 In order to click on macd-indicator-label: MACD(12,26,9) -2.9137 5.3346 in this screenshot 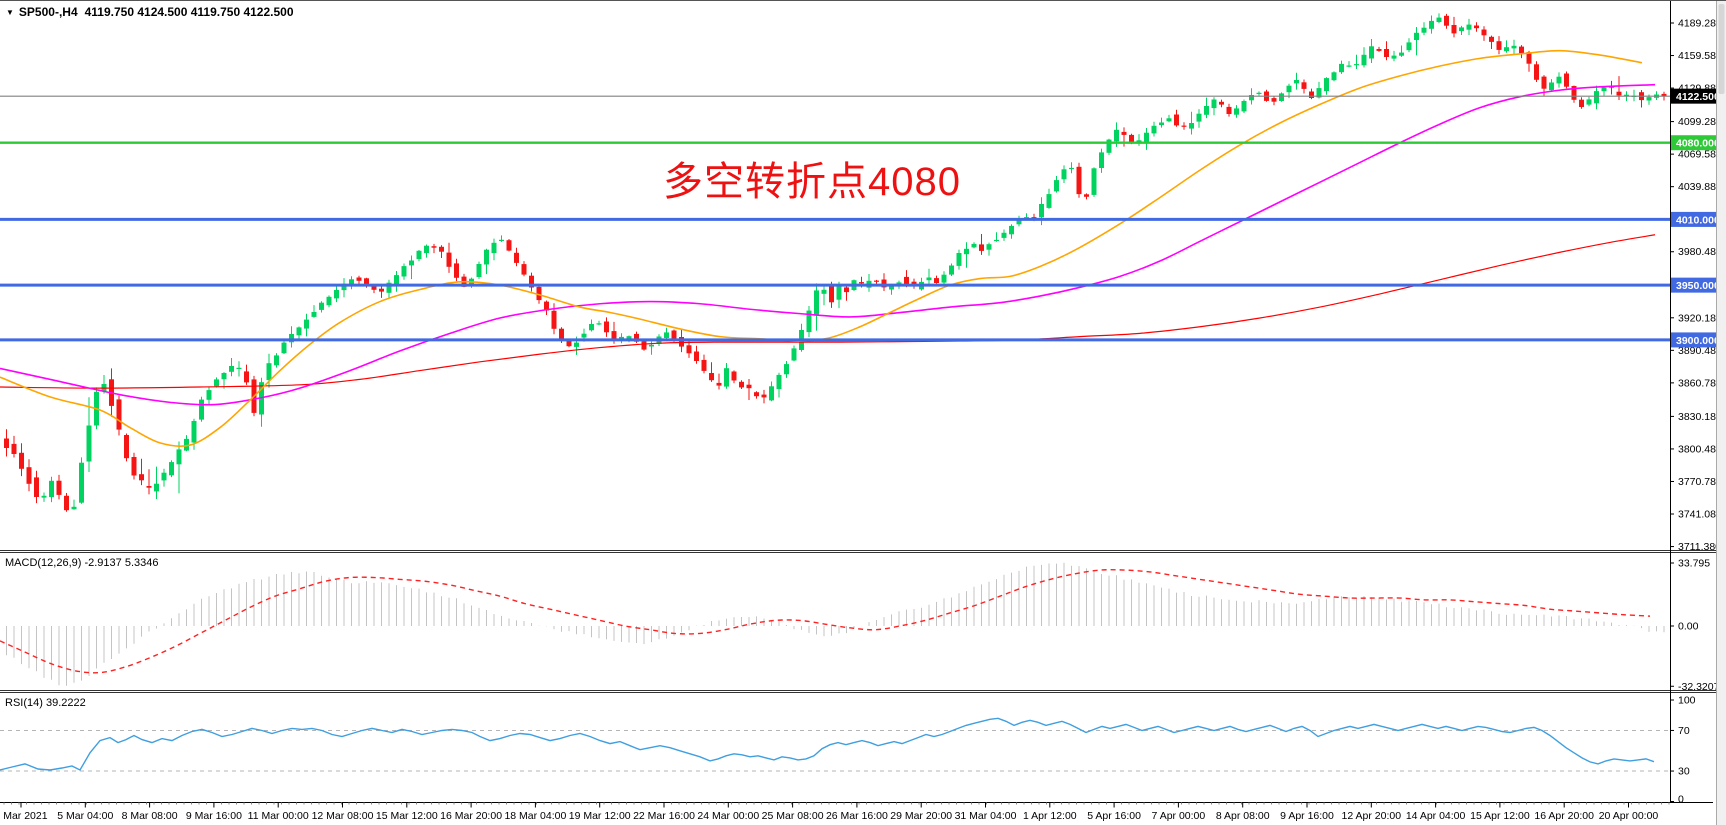, I will do `click(82, 563)`.